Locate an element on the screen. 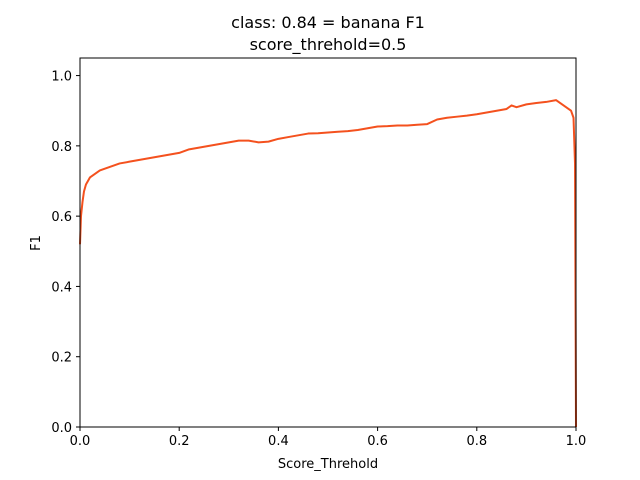 The width and height of the screenshot is (640, 480). y-tick-label-0: 0.0 is located at coordinates (61, 428).